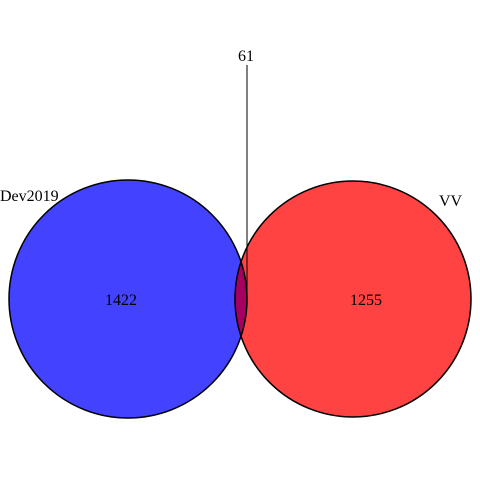  Describe the element at coordinates (246, 56) in the screenshot. I see `intersection-count-label: 61` at that location.